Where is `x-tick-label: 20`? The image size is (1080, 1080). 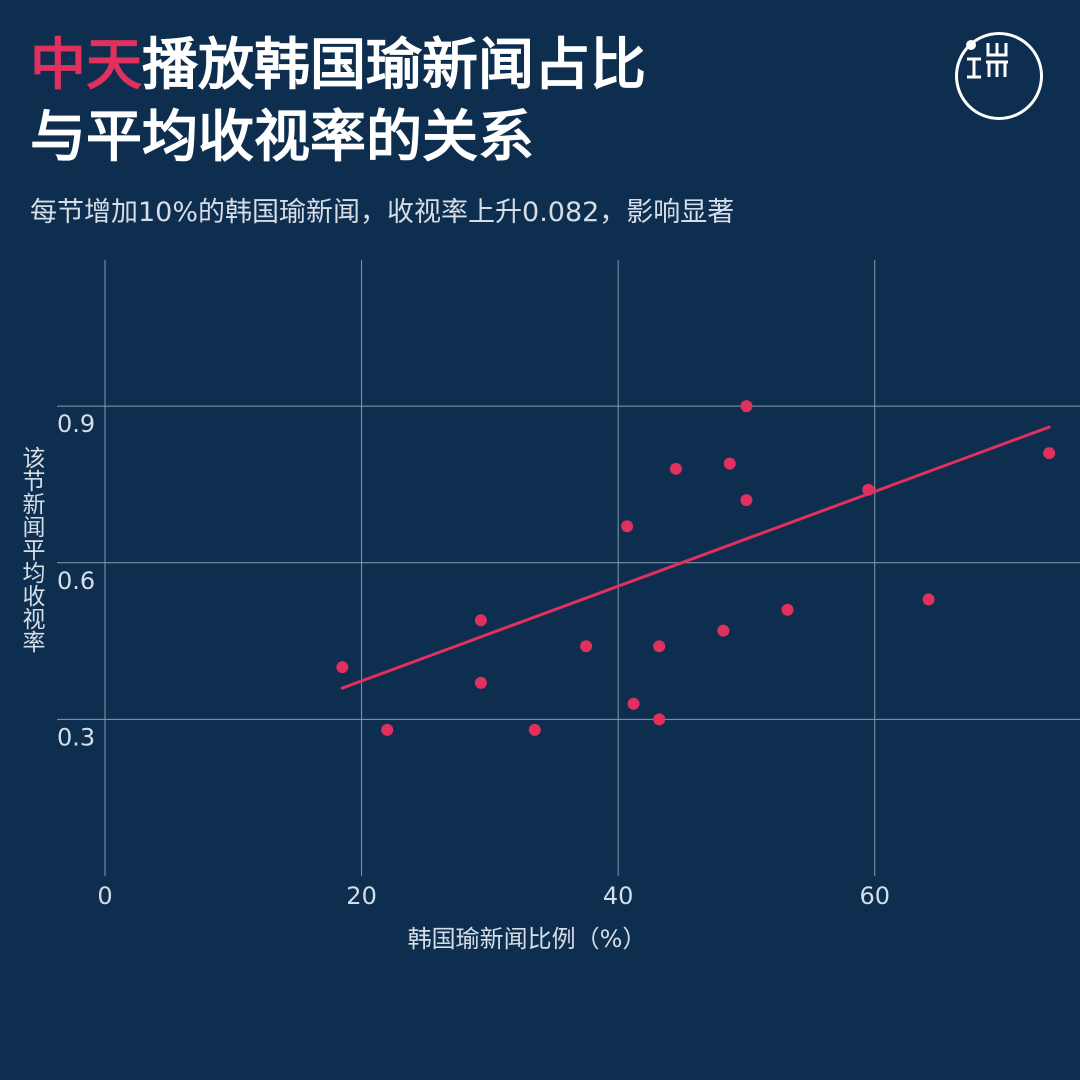 x-tick-label: 20 is located at coordinates (361, 896).